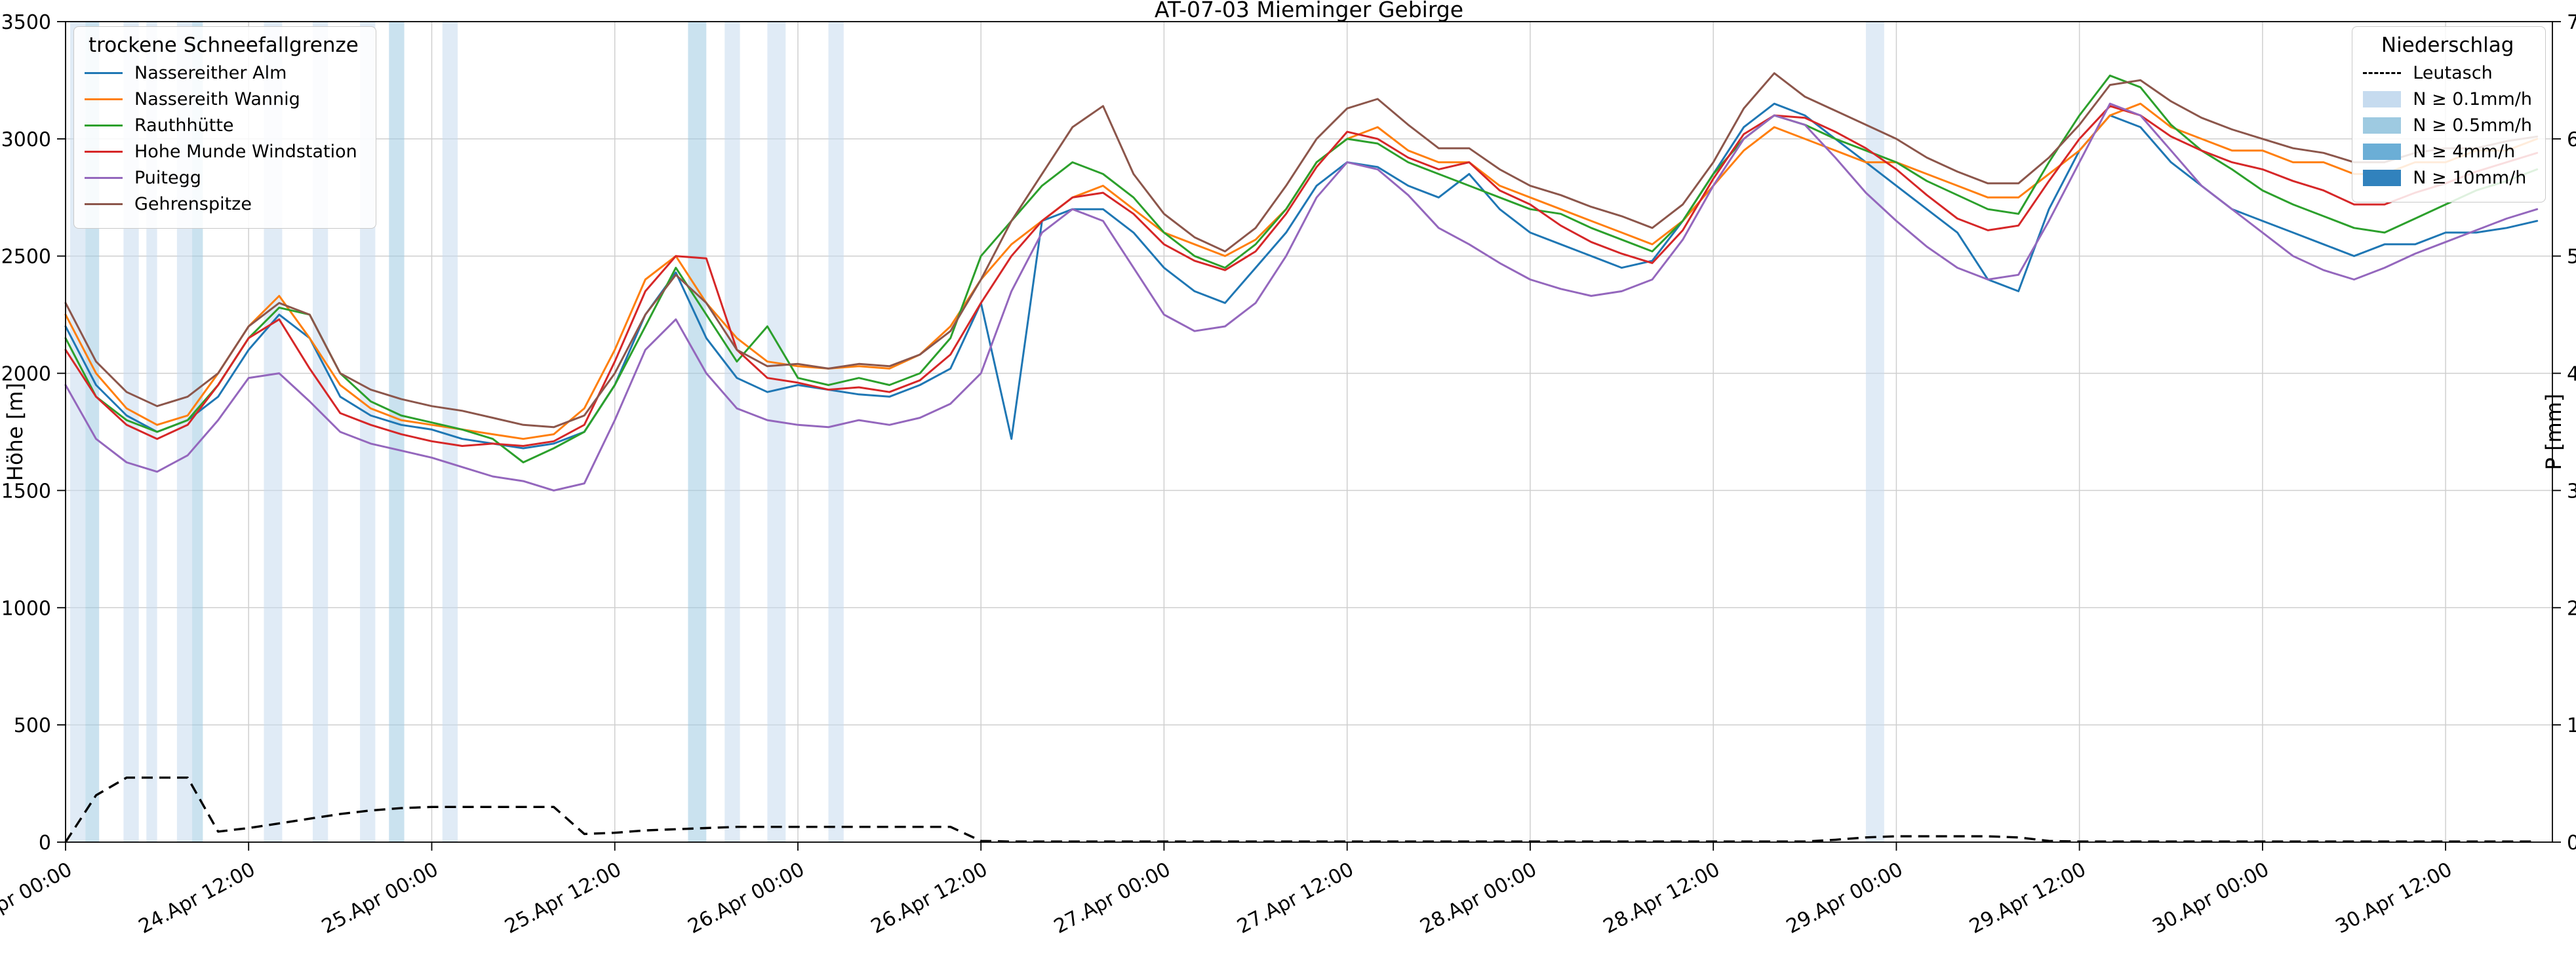  I want to click on legend-item-label: Puitegg, so click(167, 178).